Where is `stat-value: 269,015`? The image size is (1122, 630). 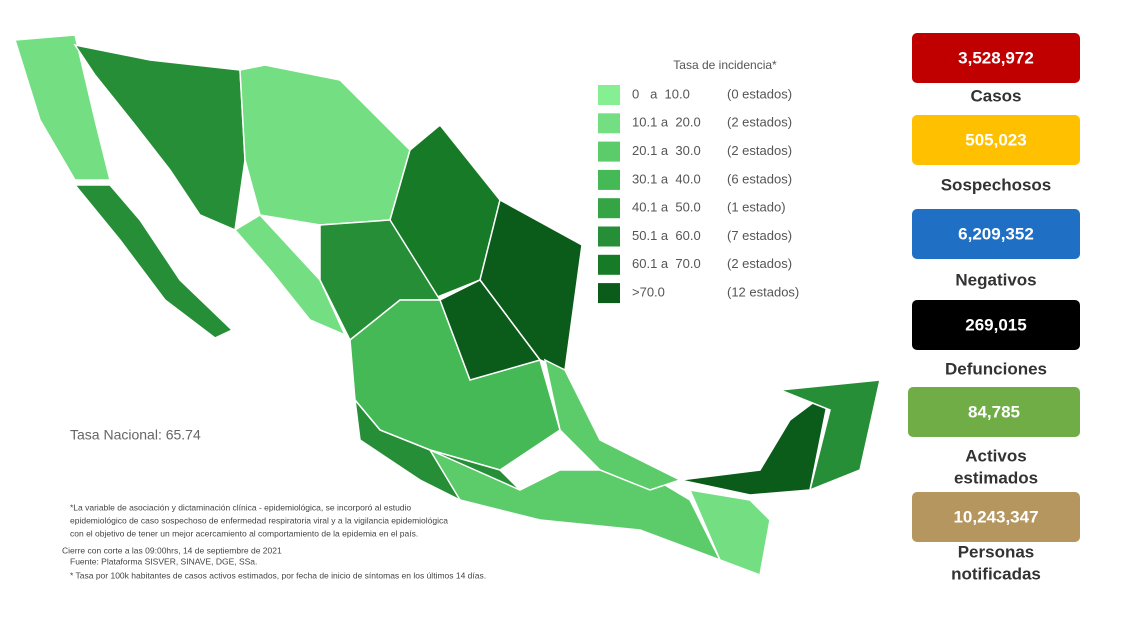
stat-value: 269,015 is located at coordinates (995, 324).